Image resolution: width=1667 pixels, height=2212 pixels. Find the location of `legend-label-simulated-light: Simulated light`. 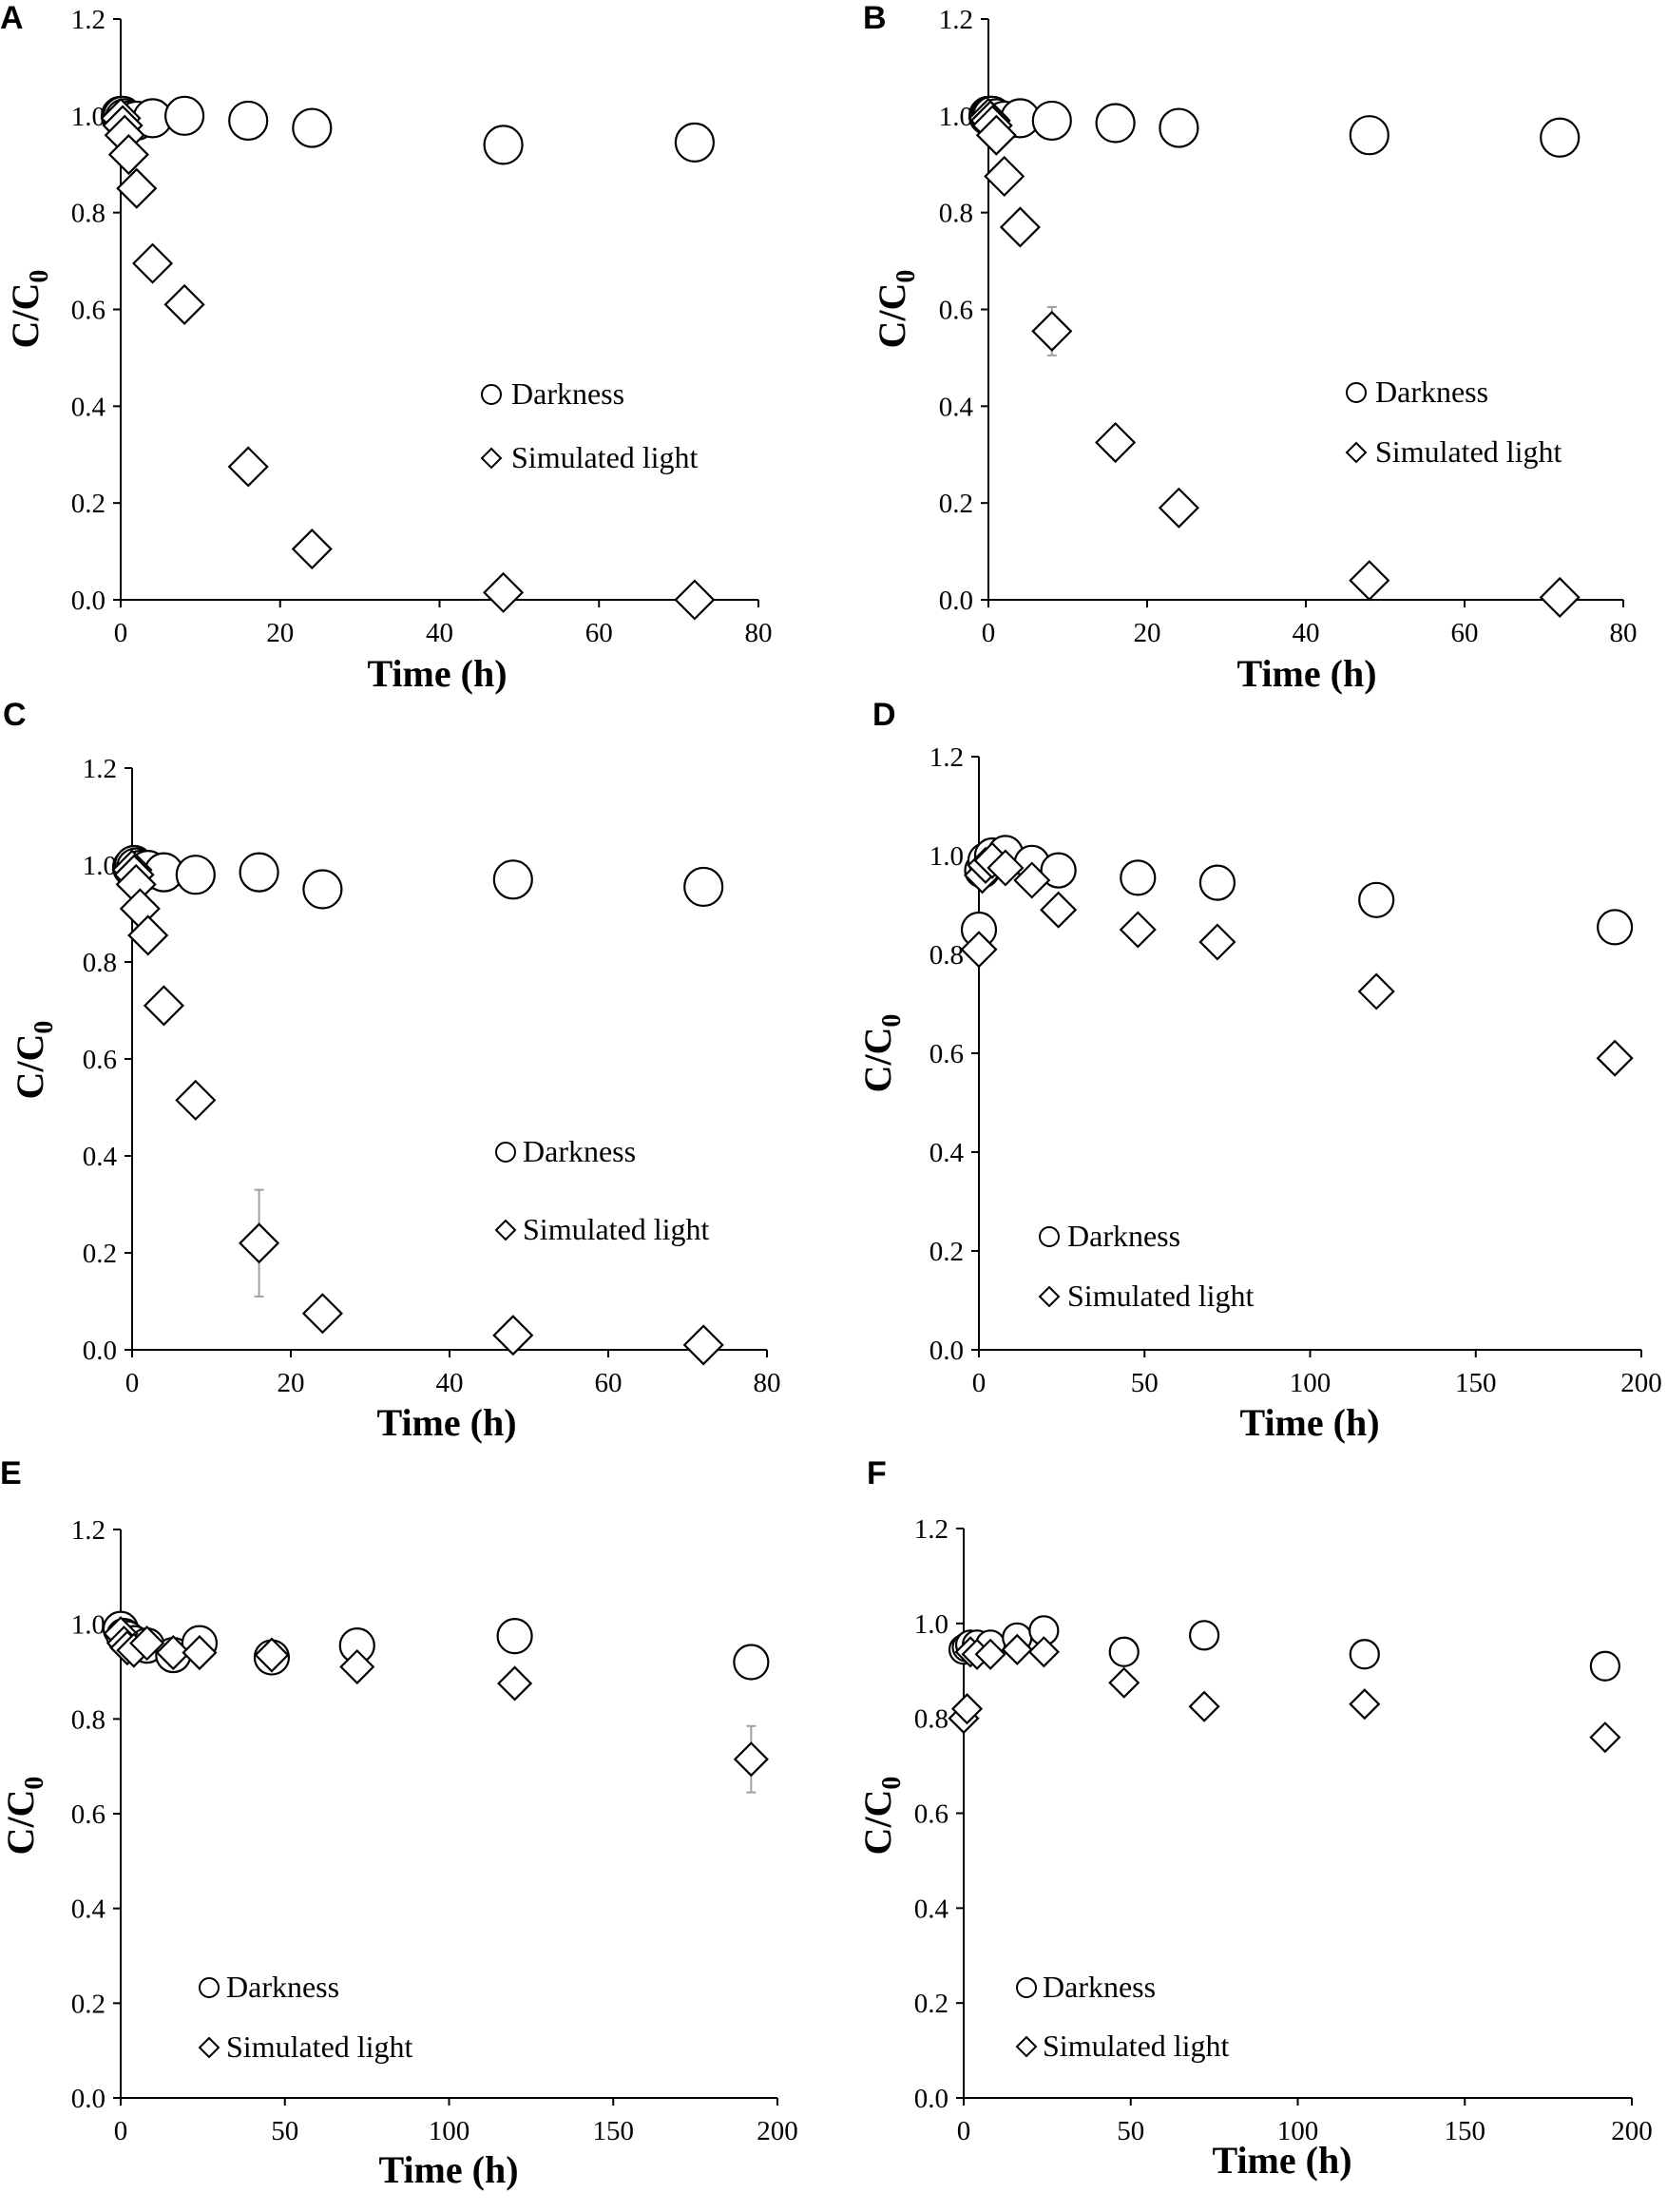

legend-label-simulated-light: Simulated light is located at coordinates (605, 457).